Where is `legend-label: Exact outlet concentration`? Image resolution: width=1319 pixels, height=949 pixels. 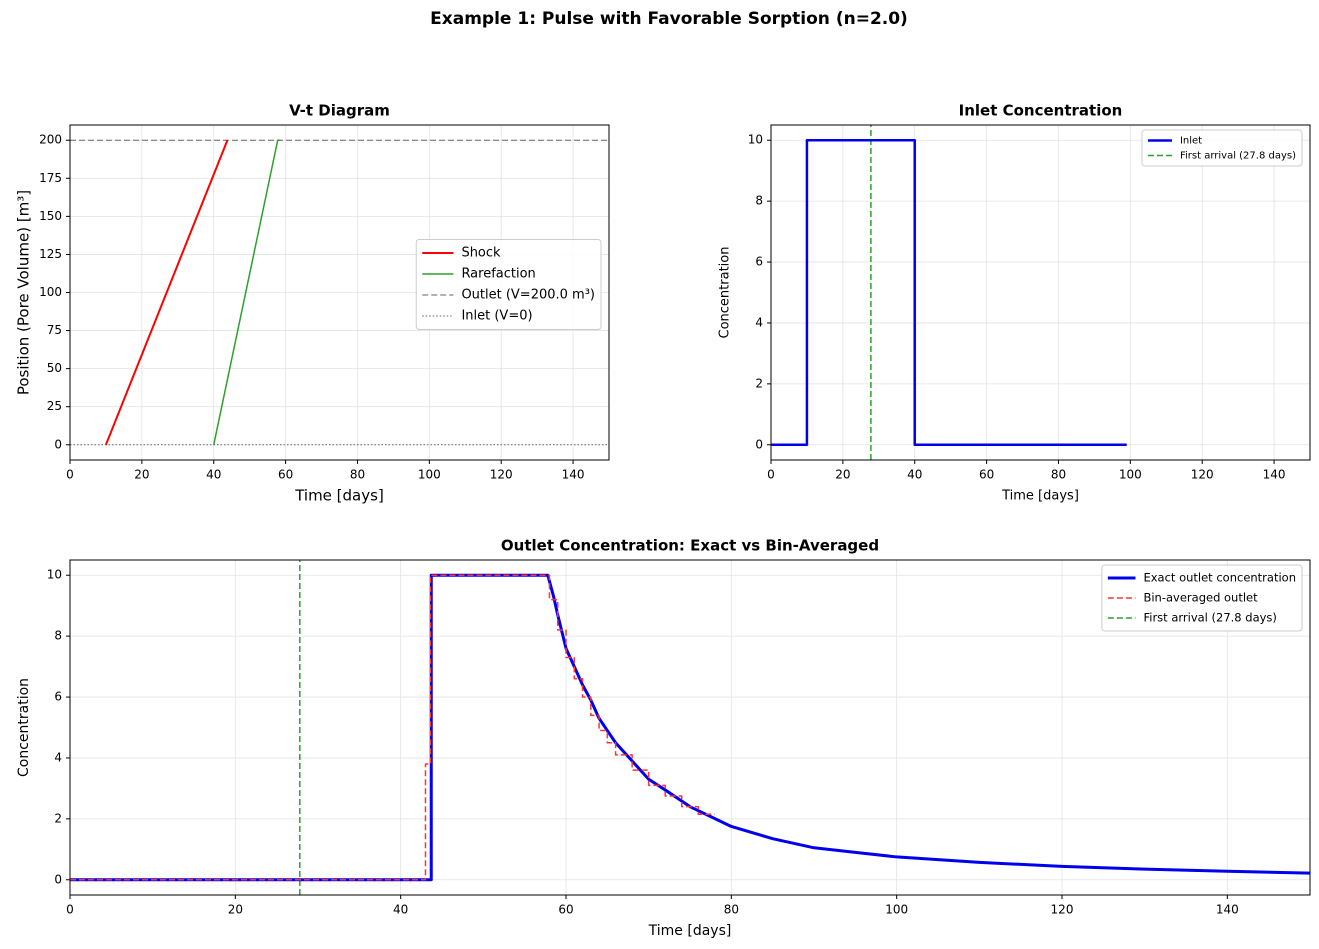
legend-label: Exact outlet concentration is located at coordinates (1219, 578).